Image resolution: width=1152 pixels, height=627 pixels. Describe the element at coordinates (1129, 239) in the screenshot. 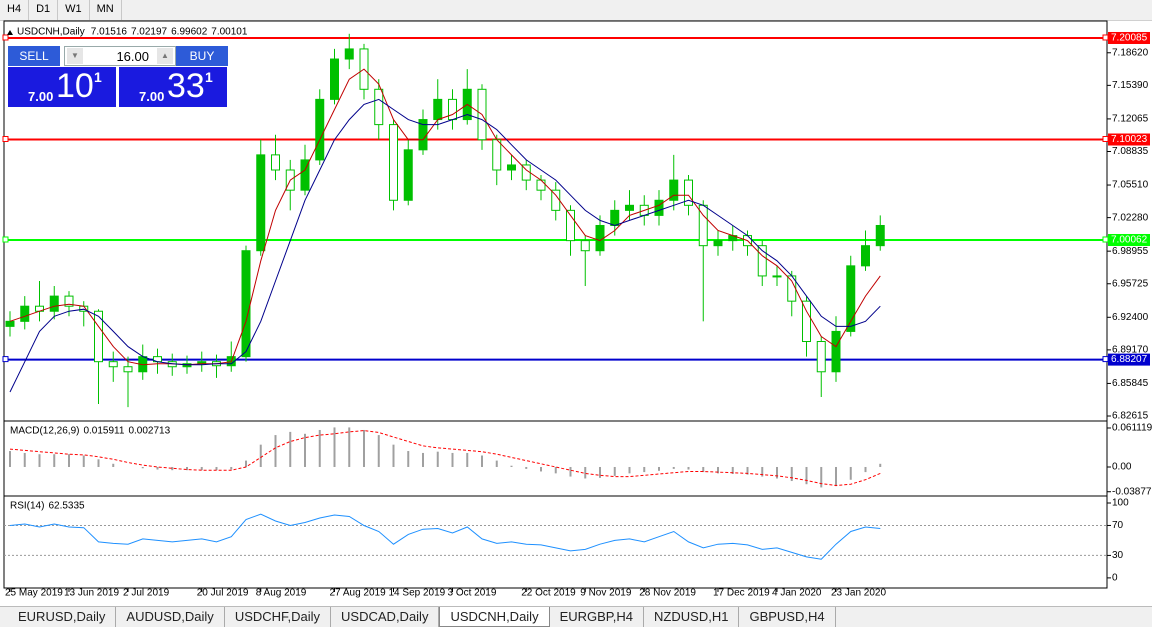

I see `level-label-box` at that location.